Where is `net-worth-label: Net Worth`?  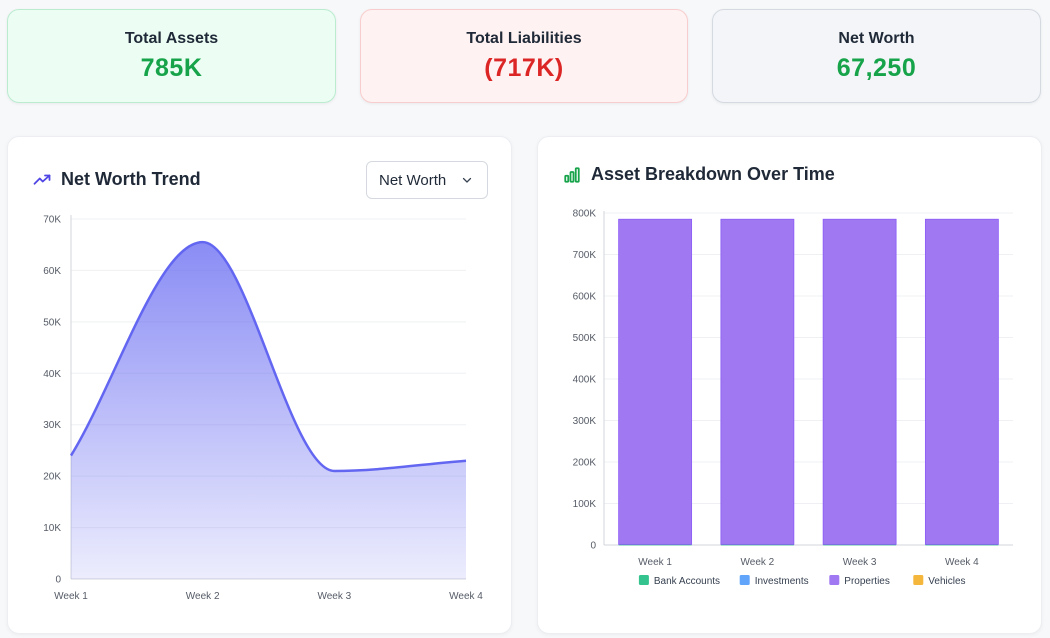
net-worth-label: Net Worth is located at coordinates (876, 38).